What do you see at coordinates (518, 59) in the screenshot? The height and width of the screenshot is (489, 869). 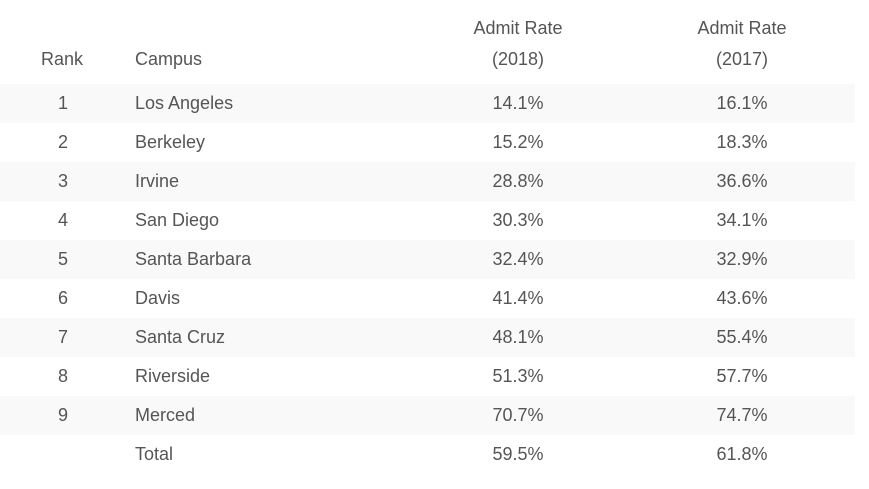 I see `header-admit-rate-2018-line2: (2018)` at bounding box center [518, 59].